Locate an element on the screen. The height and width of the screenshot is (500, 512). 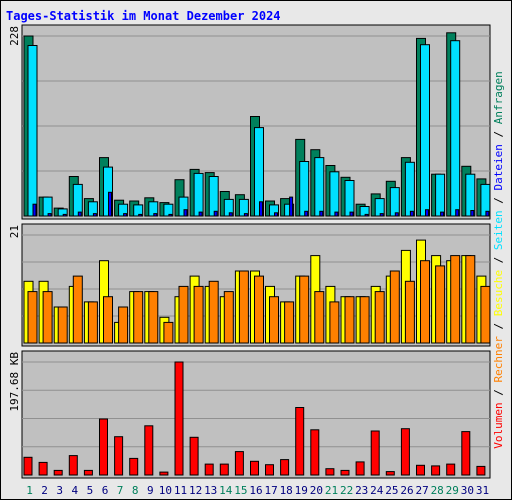
x-tick-label-day-19: 19 is located at coordinates (301, 490).